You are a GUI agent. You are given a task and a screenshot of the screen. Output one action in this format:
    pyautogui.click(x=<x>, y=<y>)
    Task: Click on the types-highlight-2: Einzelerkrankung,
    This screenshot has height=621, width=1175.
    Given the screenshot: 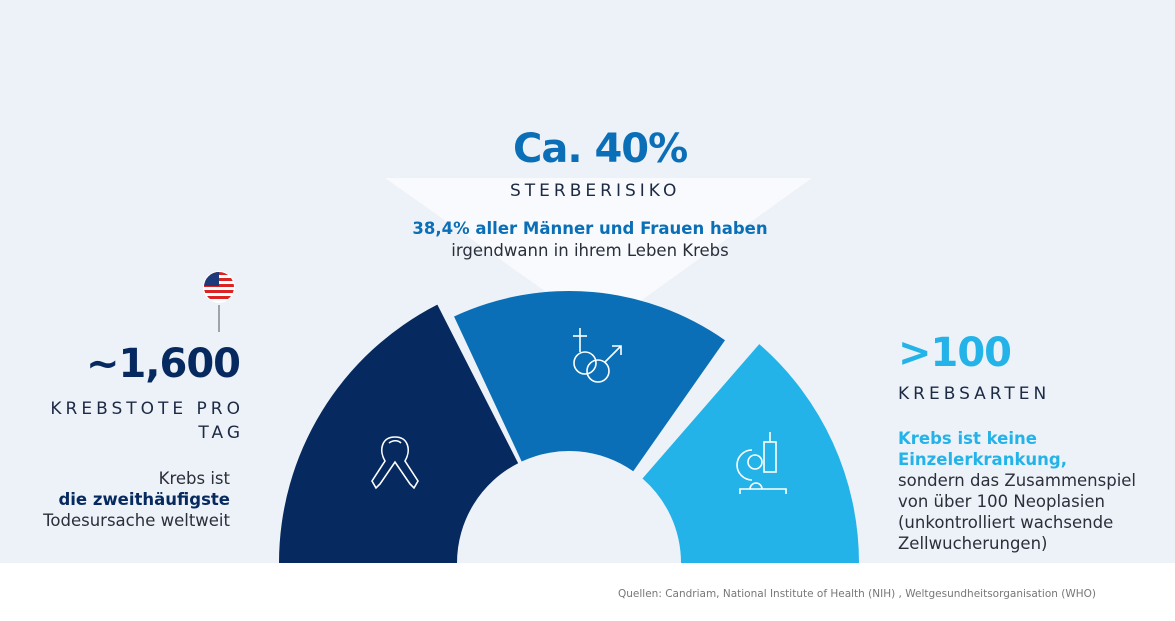 What is the action you would take?
    pyautogui.click(x=982, y=459)
    